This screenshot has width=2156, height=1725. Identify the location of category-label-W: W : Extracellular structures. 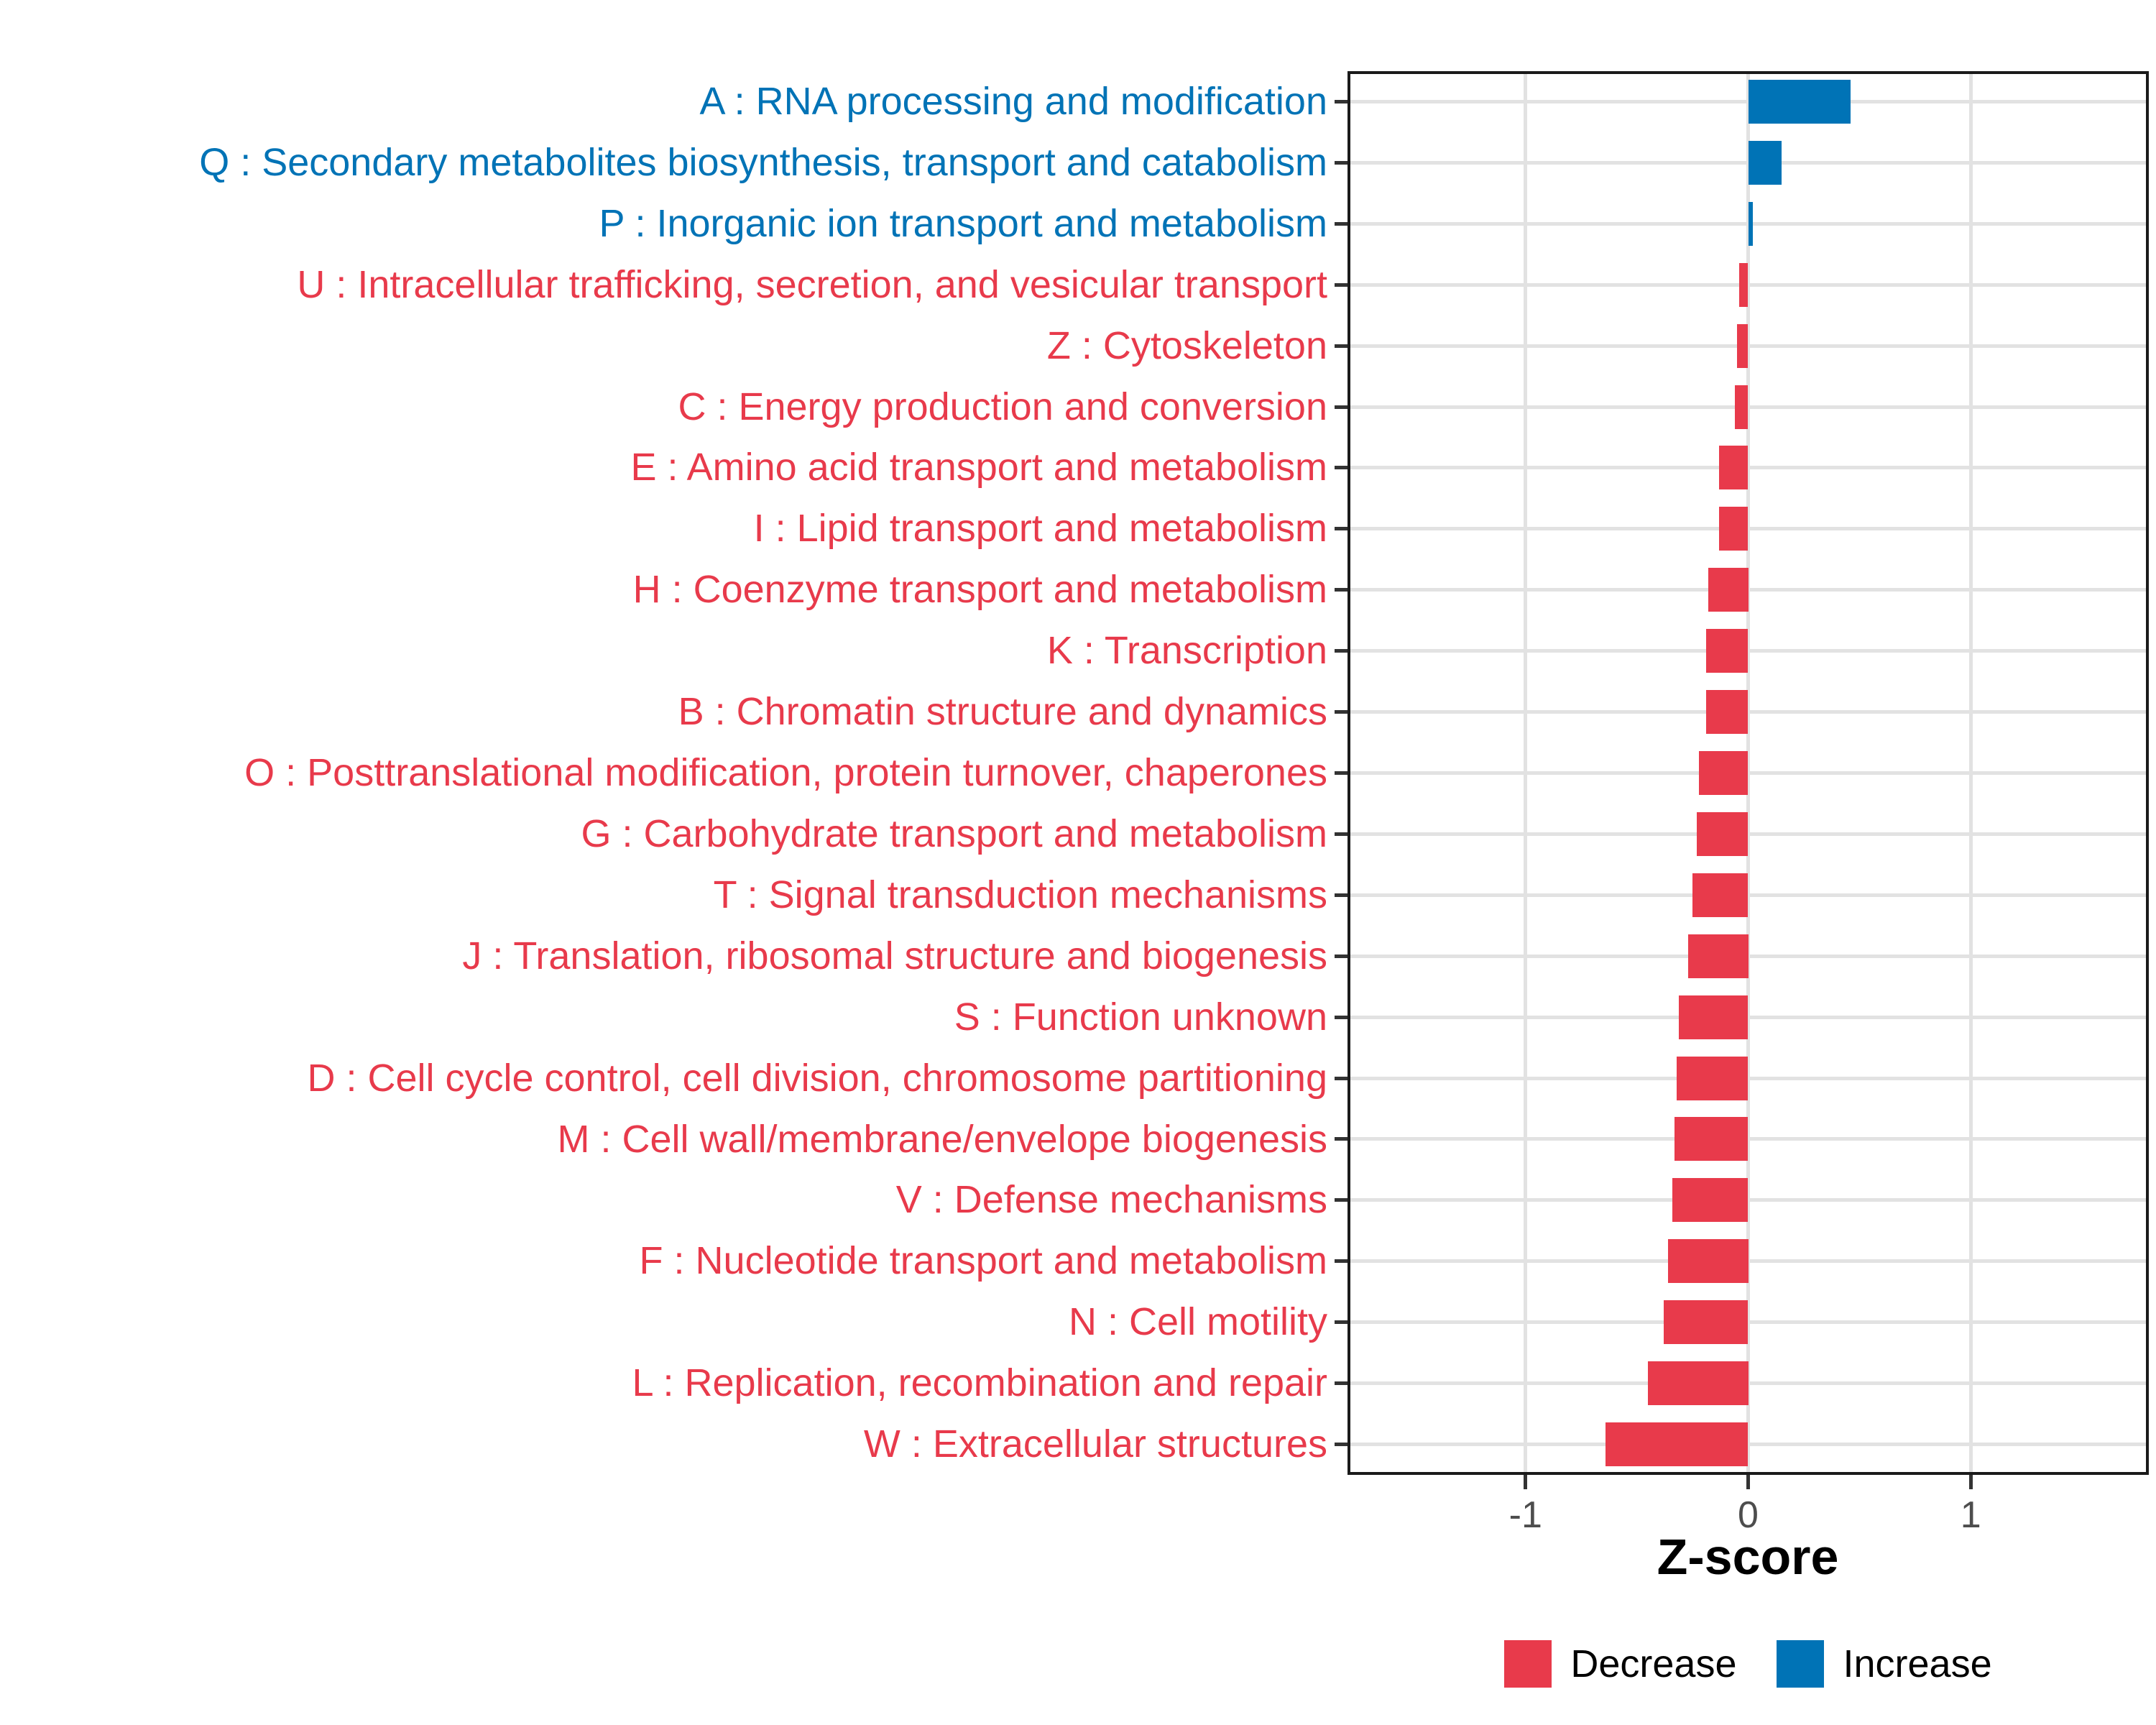
(1095, 1444).